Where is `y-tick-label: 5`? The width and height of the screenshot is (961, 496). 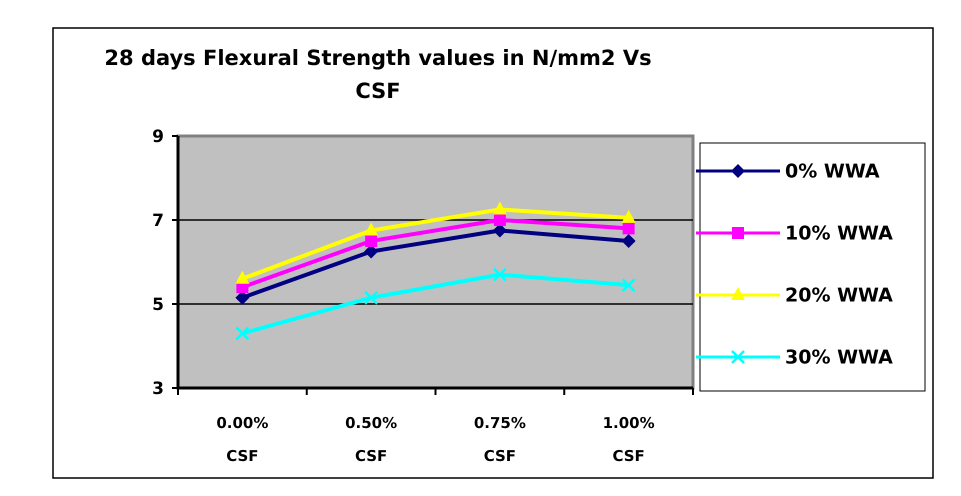
y-tick-label: 5 is located at coordinates (158, 304).